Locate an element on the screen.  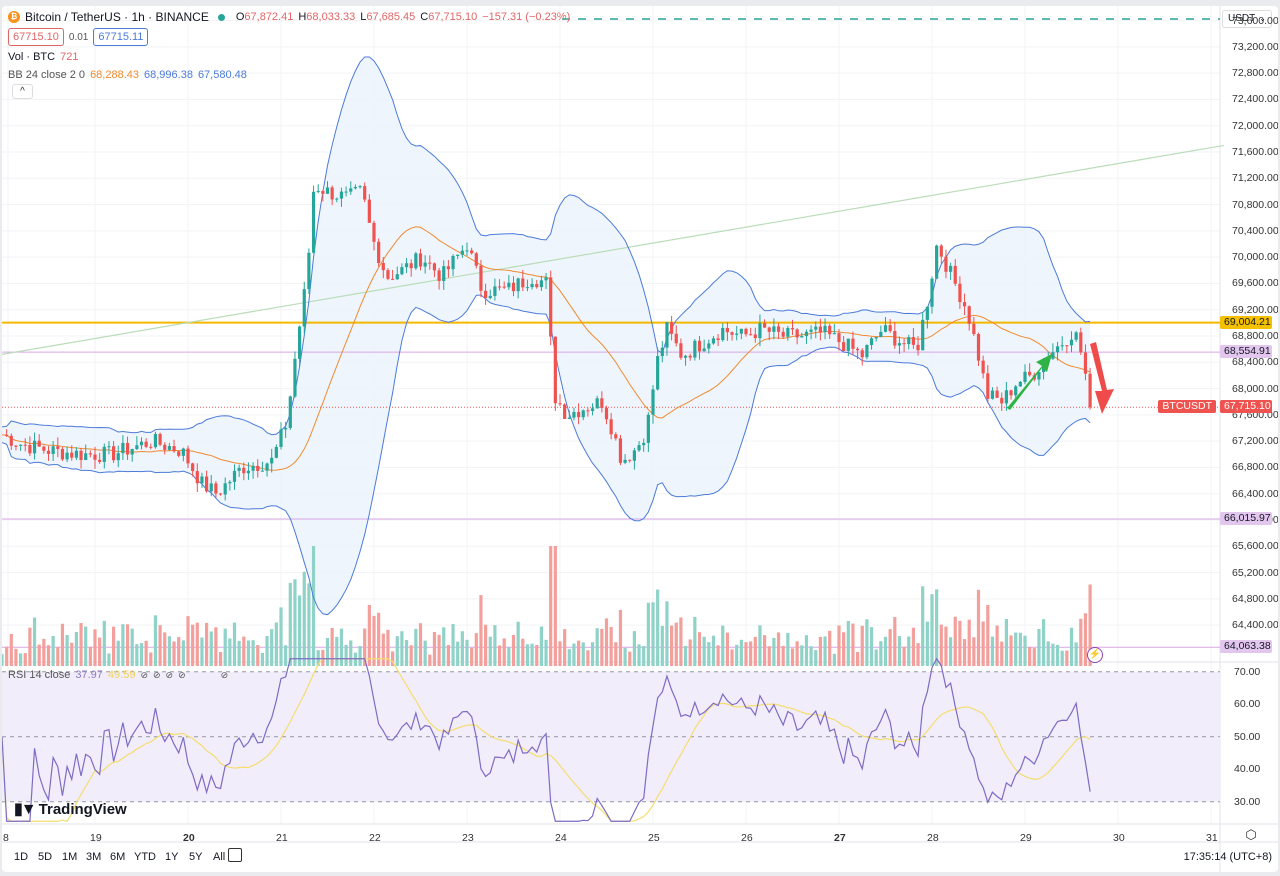
price-tag: 69,004.21 is located at coordinates (1246, 322).